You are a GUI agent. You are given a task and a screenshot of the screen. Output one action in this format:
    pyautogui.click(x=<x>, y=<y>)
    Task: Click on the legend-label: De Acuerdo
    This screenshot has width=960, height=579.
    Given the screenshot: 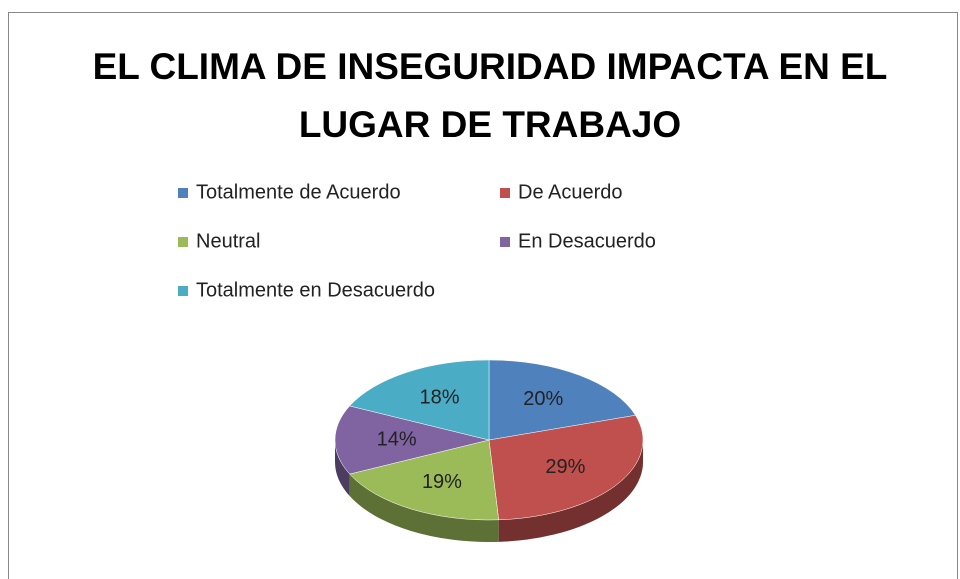 What is the action you would take?
    pyautogui.click(x=570, y=192)
    